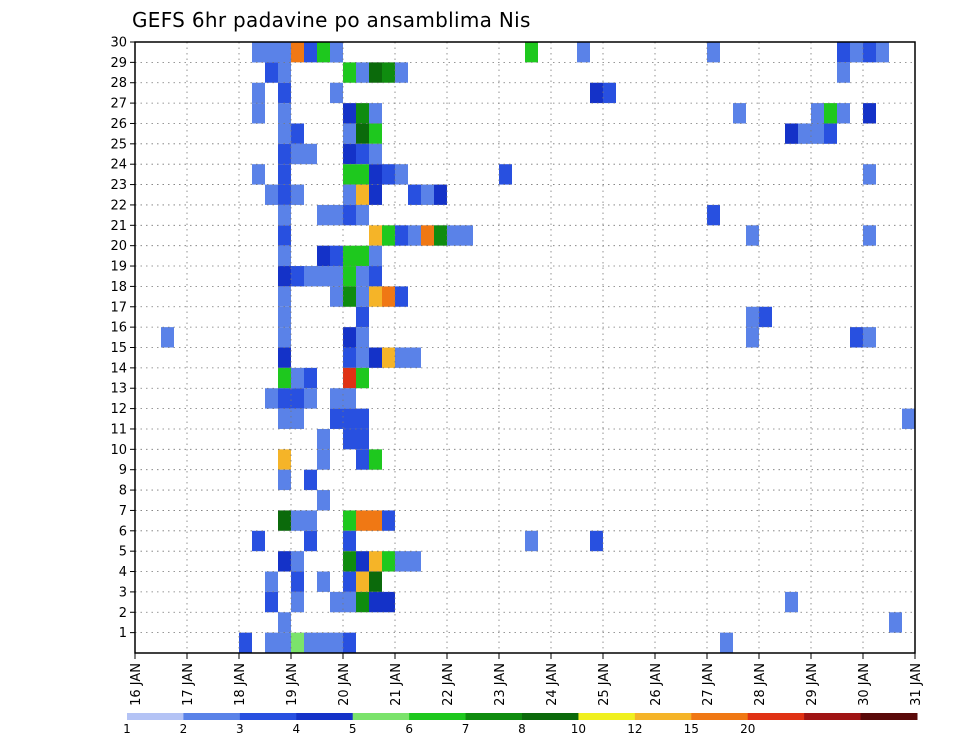 The width and height of the screenshot is (960, 746). What do you see at coordinates (118, 450) in the screenshot?
I see `y-tick-label: 10` at bounding box center [118, 450].